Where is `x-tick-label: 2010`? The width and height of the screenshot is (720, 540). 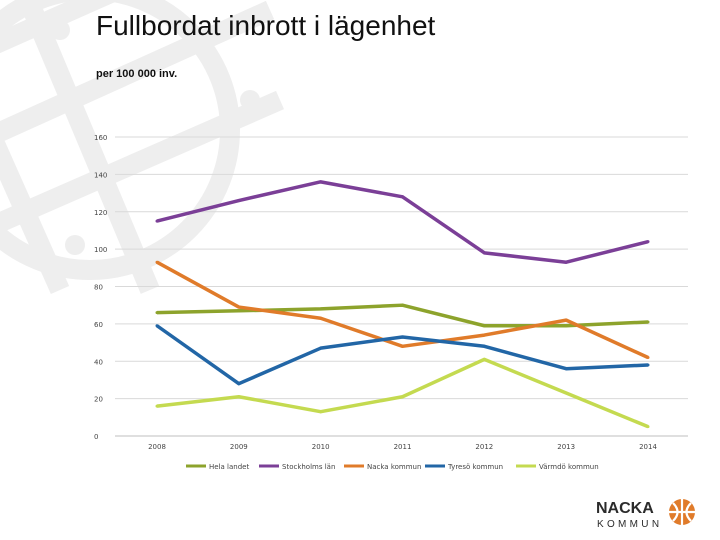
x-tick-label: 2010 is located at coordinates (321, 447).